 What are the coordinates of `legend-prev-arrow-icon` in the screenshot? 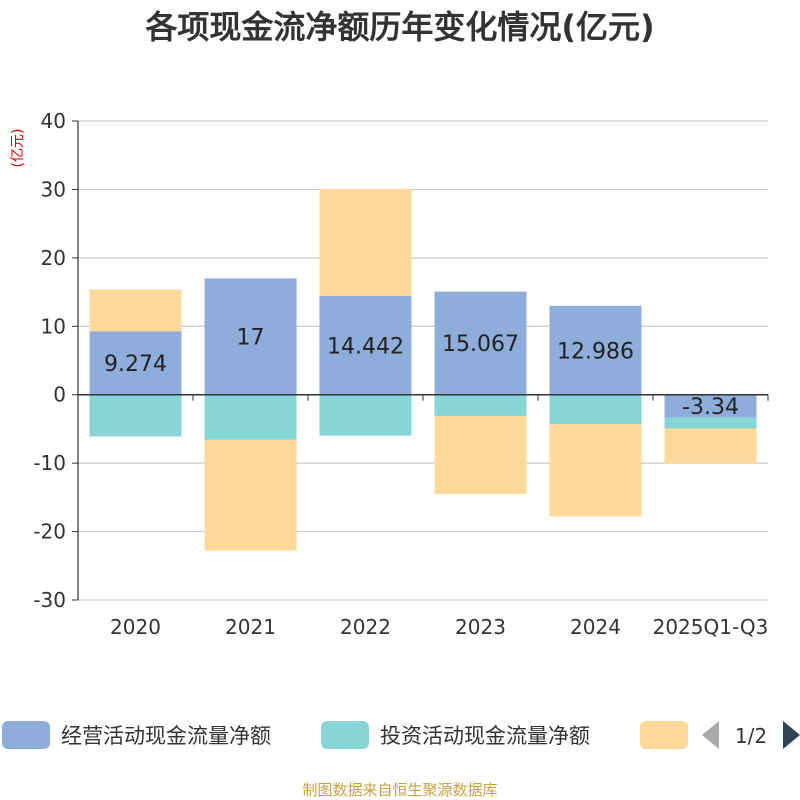 It's located at (710, 735).